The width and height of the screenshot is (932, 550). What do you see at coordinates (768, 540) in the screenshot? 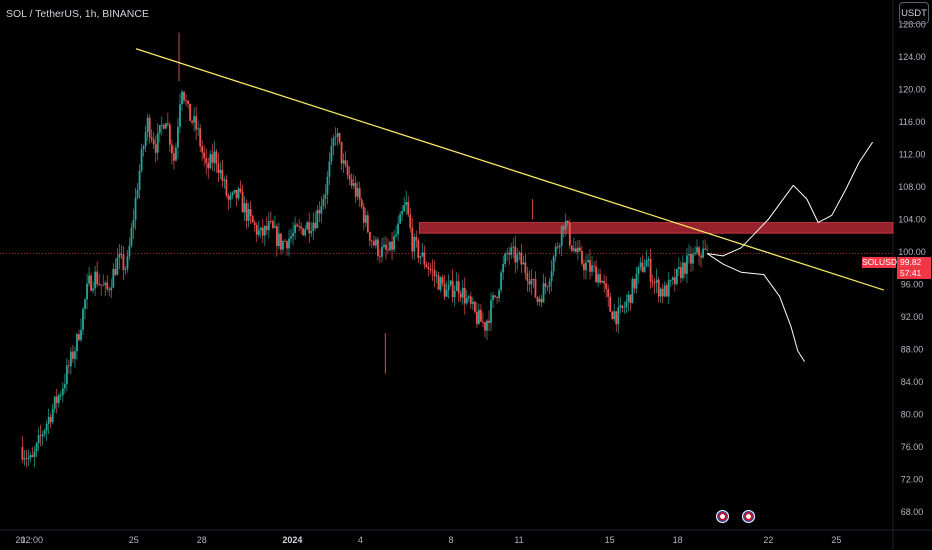
I see `x-tick-label: 22` at bounding box center [768, 540].